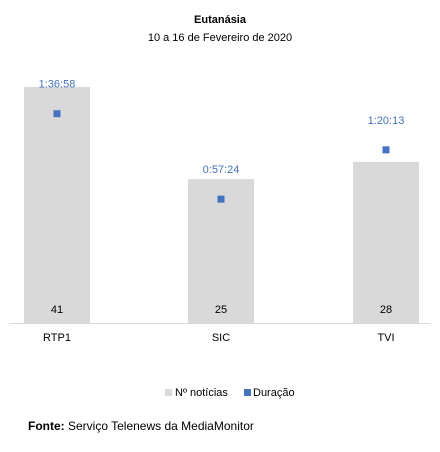 This screenshot has width=440, height=452. Describe the element at coordinates (57, 310) in the screenshot. I see `bar-value-label: 41` at that location.